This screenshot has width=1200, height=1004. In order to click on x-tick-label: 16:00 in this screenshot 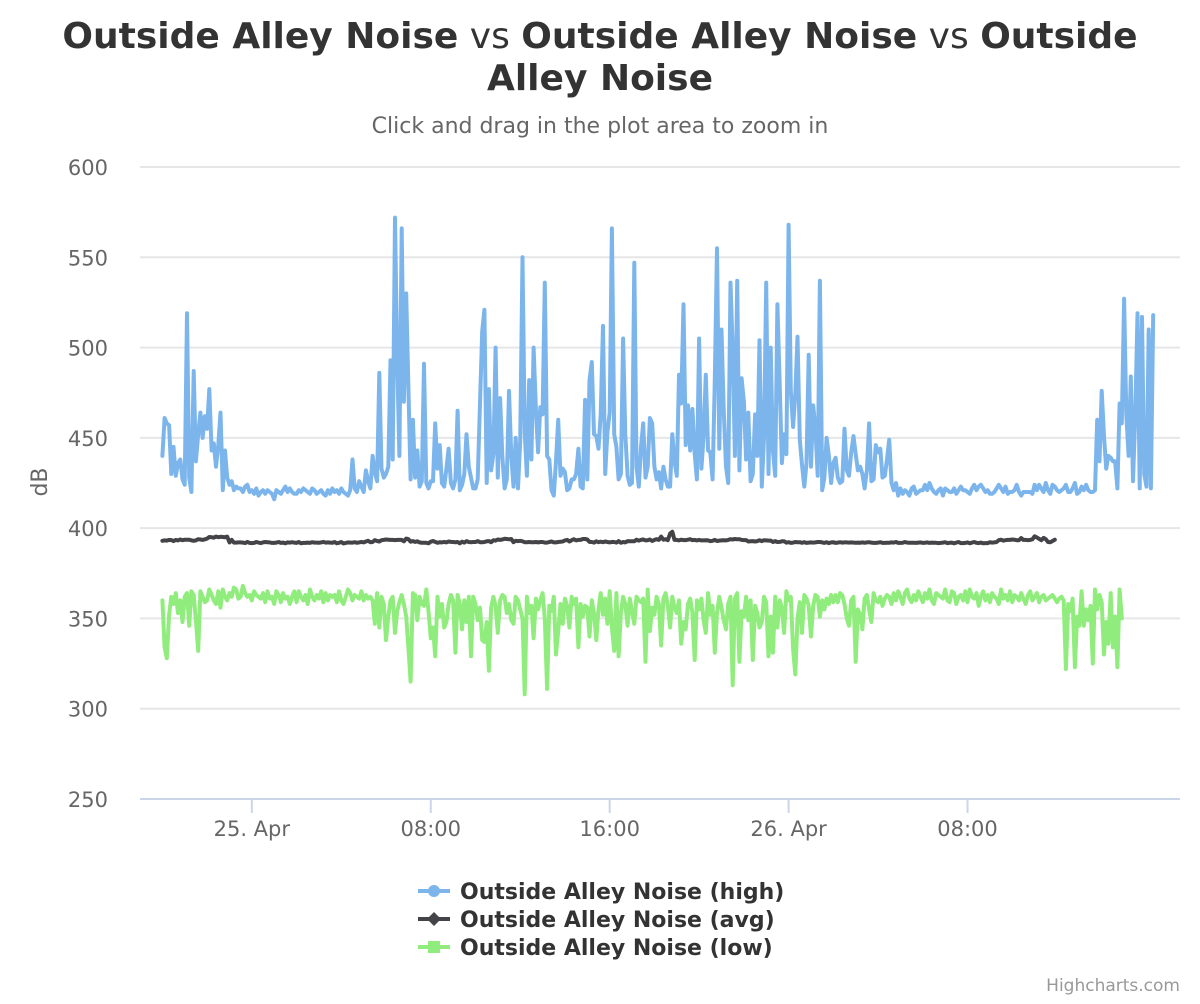, I will do `click(609, 829)`.